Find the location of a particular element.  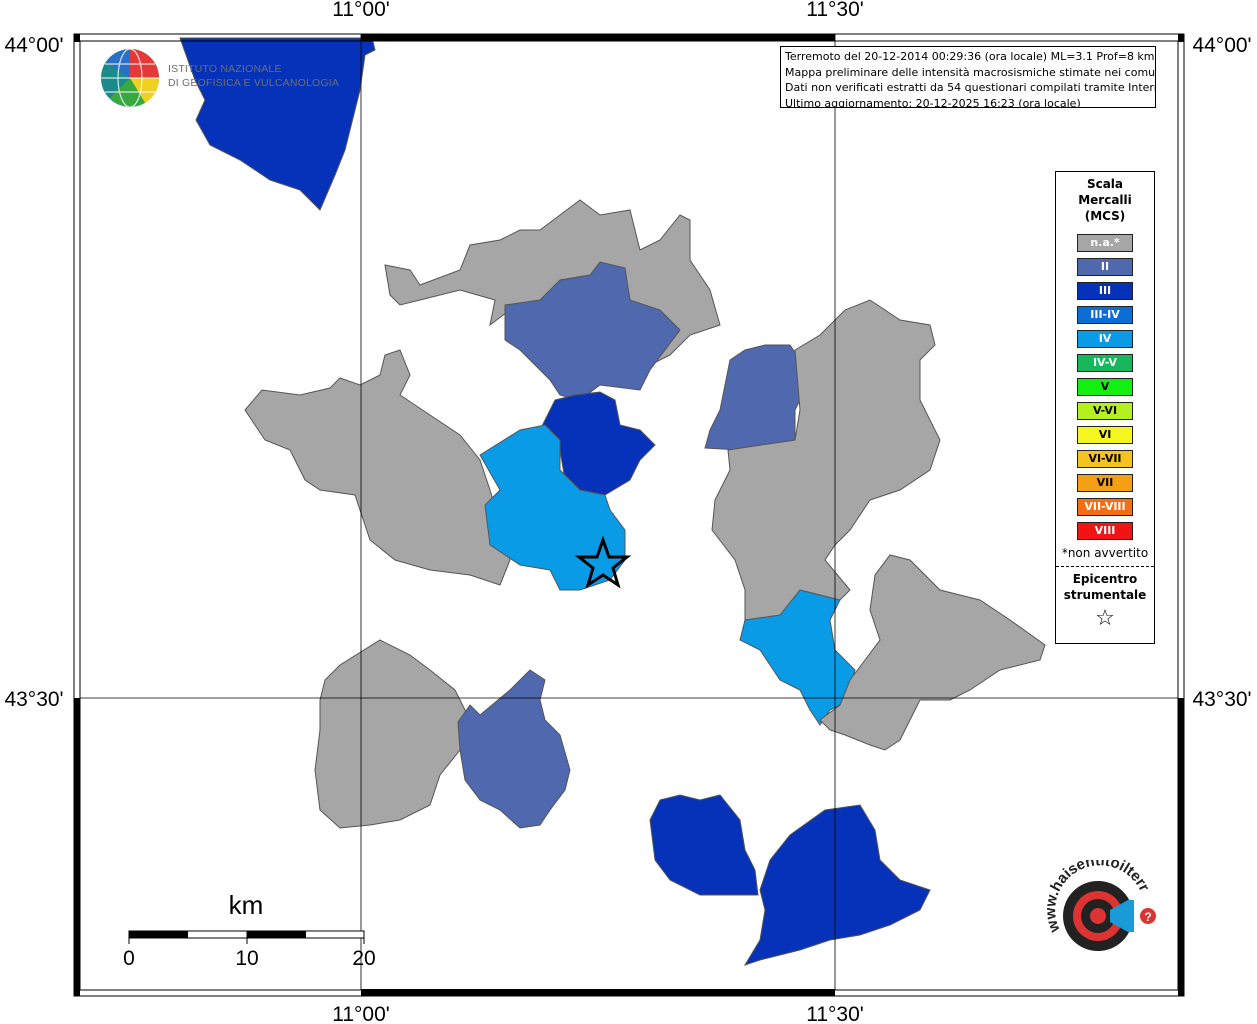

scale-bar: km 0 10 20 is located at coordinates (249, 930).